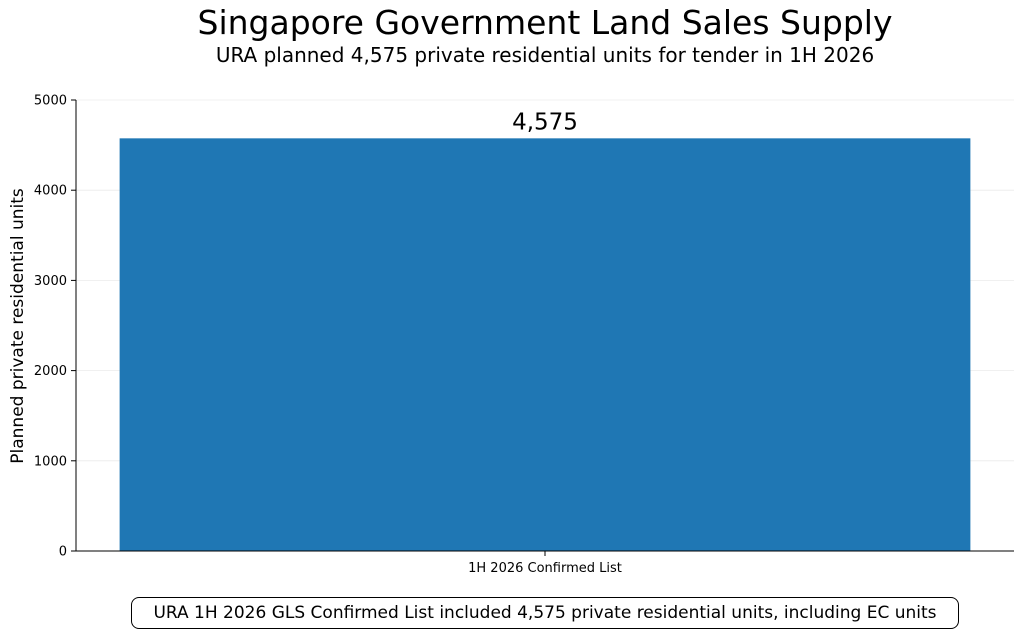 The image size is (1024, 632). What do you see at coordinates (18, 326) in the screenshot?
I see `y-axis-label: Planned private residential units` at bounding box center [18, 326].